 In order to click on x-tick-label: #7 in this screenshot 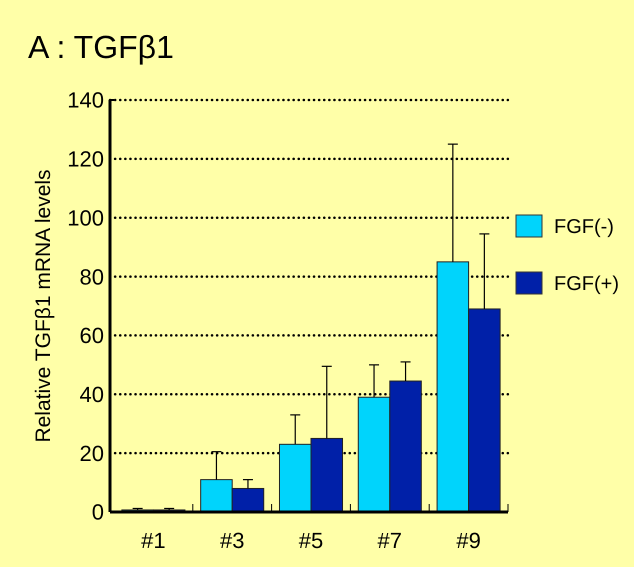, I will do `click(390, 540)`.